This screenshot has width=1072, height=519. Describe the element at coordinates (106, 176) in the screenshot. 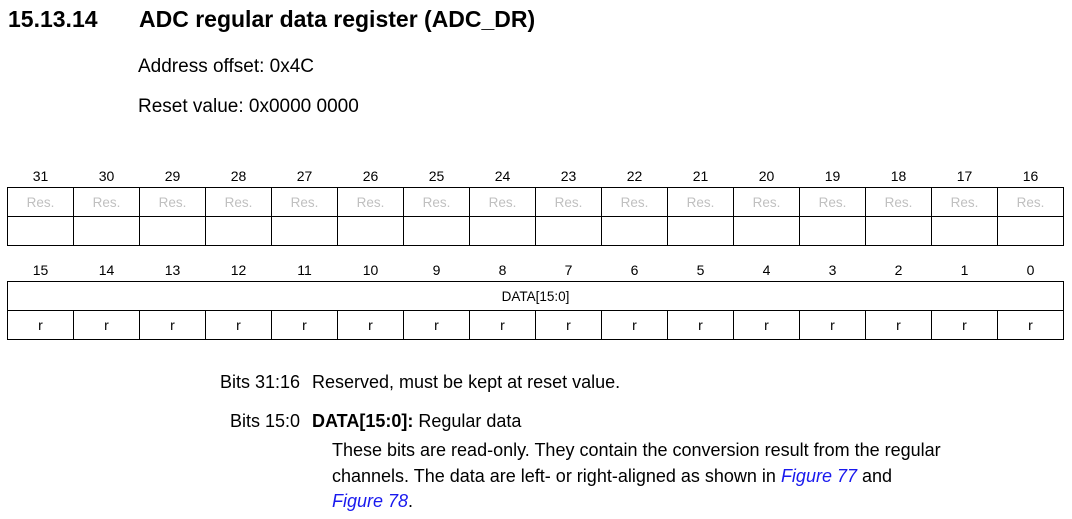

I see `bit-number: 30` at that location.